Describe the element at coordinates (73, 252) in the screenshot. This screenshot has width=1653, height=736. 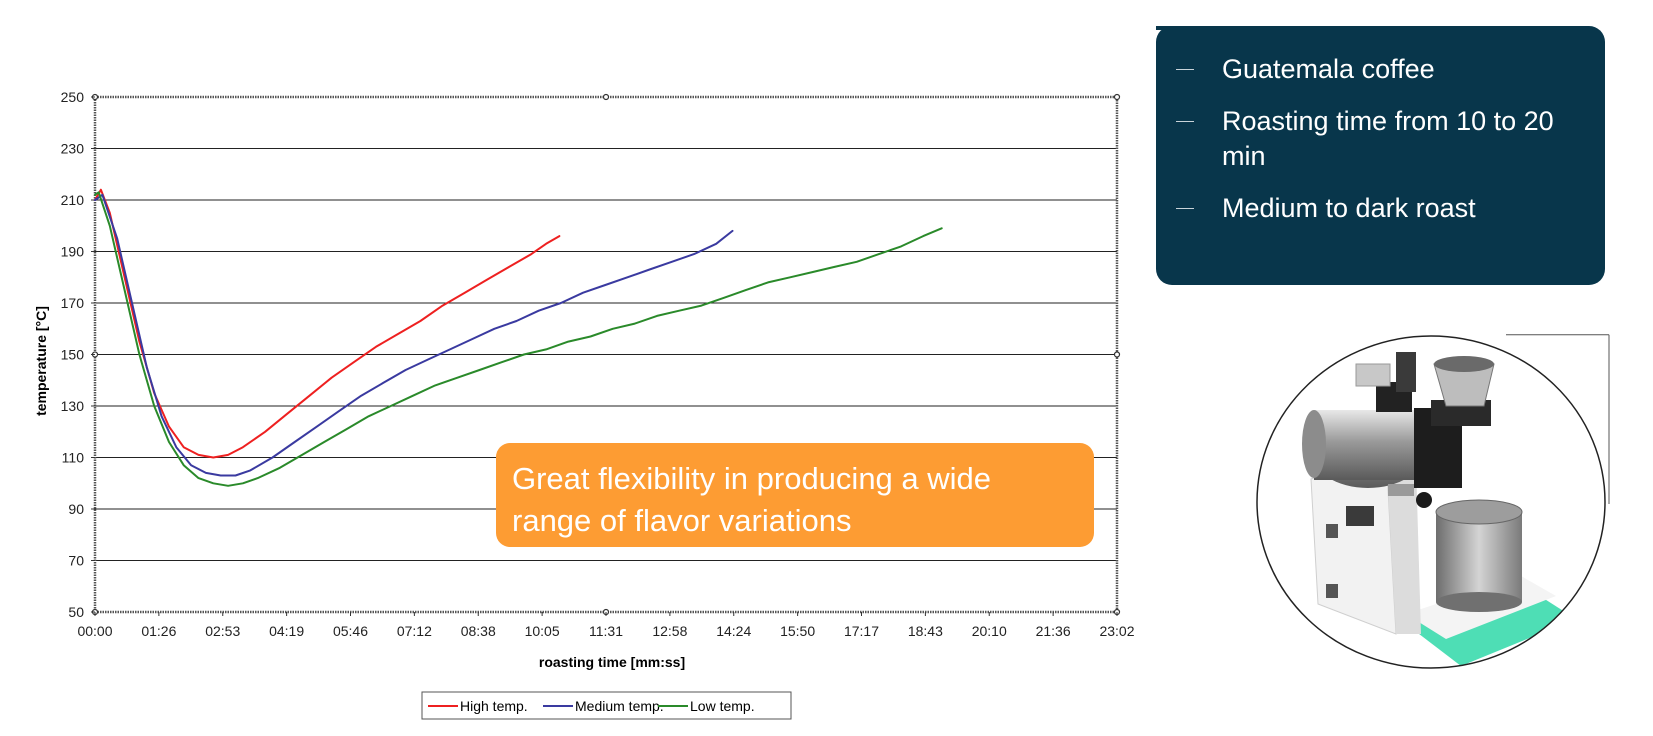
I see `y-tick-label: 190` at that location.